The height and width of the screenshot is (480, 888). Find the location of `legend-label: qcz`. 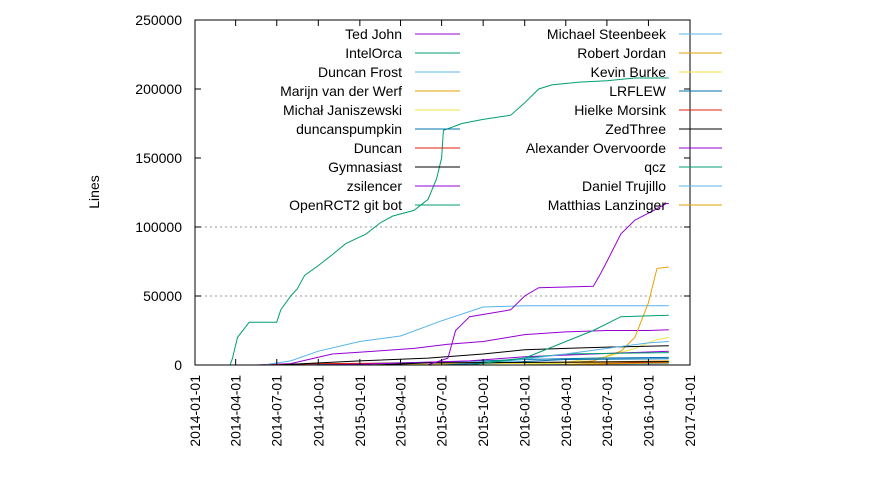

legend-label: qcz is located at coordinates (655, 167).